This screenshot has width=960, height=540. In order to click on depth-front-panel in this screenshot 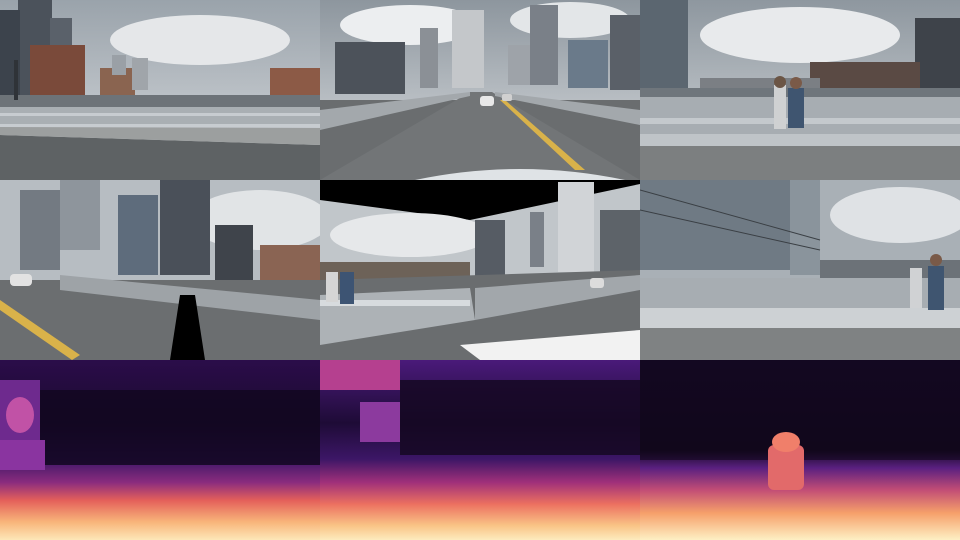, I will do `click(480, 450)`.